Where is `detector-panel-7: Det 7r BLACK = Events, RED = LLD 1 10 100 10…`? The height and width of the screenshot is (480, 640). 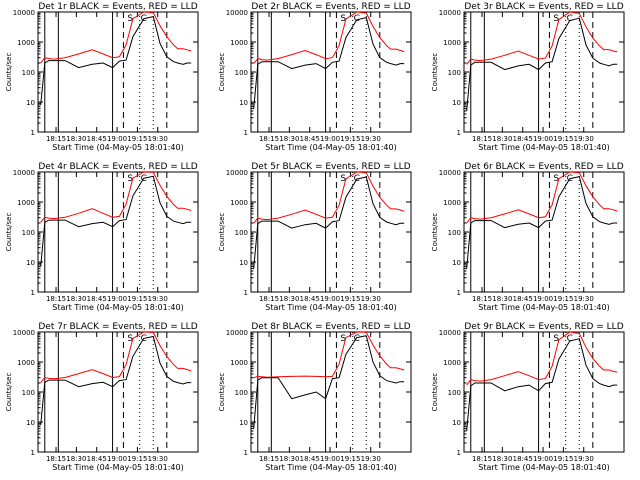
detector-panel-7: Det 7r BLACK = Events, RED = LLD 1 10 100 10… is located at coordinates (102, 397).